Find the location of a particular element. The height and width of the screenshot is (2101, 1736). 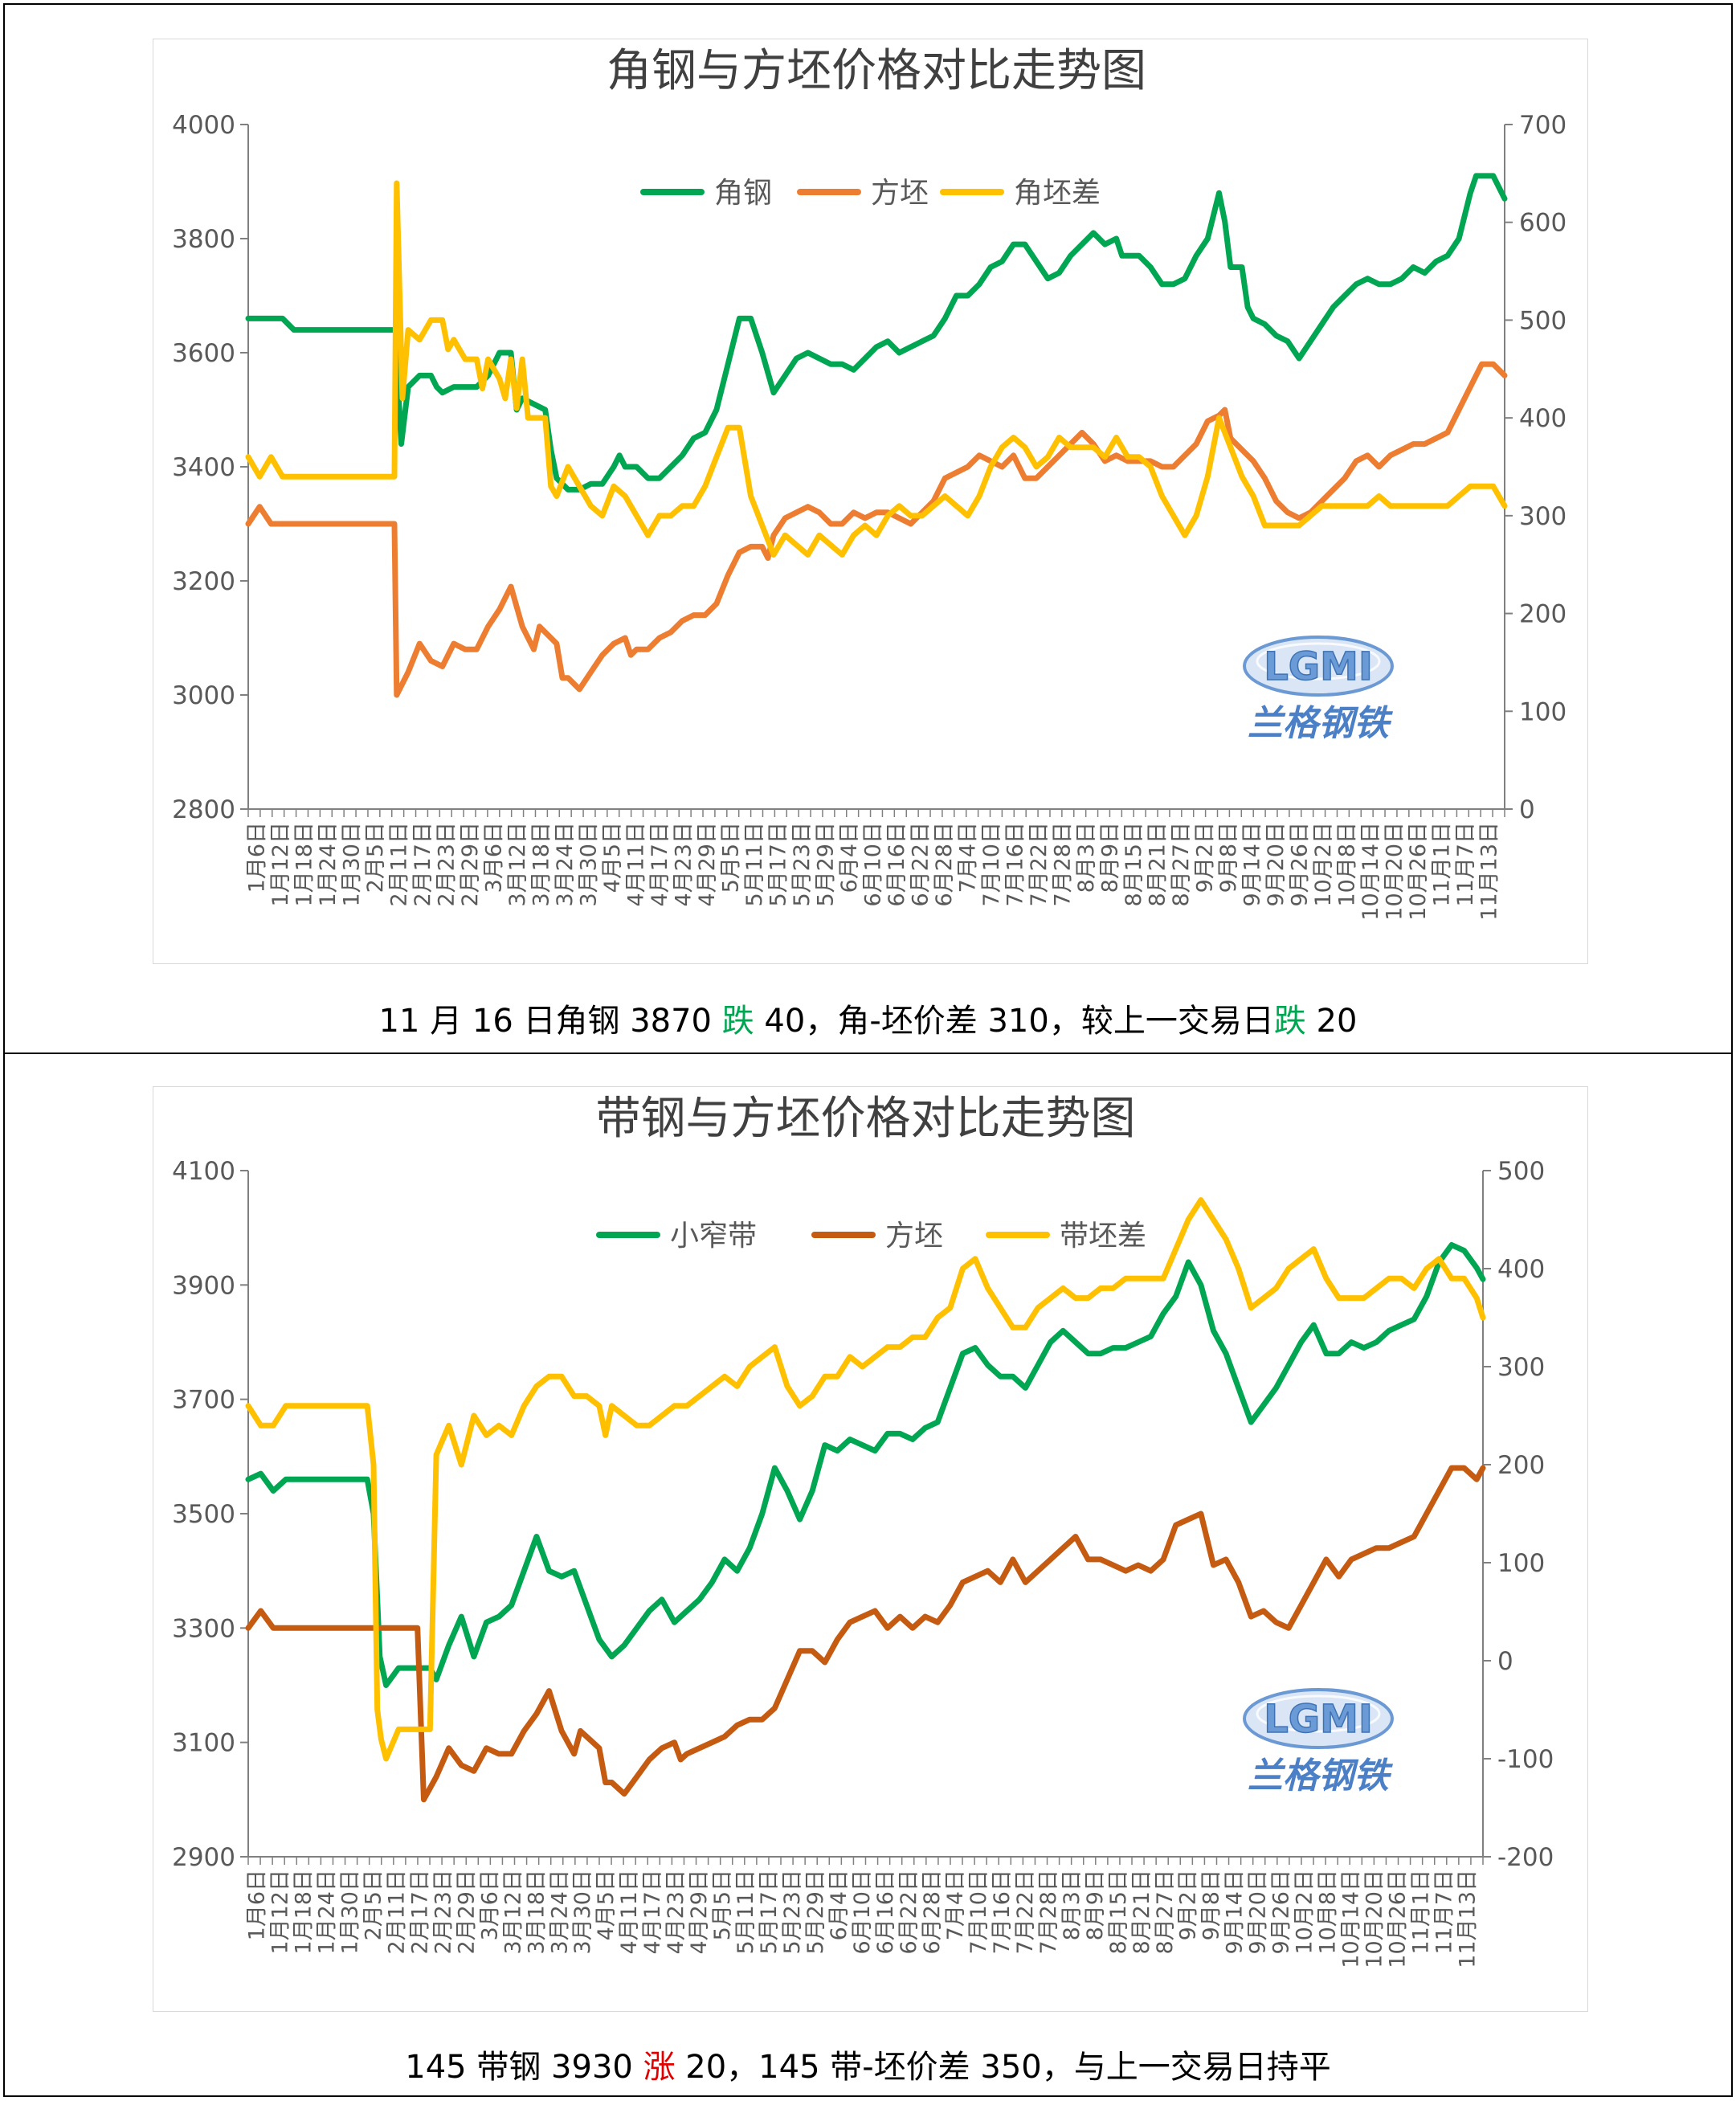

x-tick-label: 8月9日 is located at coordinates (1110, 857).